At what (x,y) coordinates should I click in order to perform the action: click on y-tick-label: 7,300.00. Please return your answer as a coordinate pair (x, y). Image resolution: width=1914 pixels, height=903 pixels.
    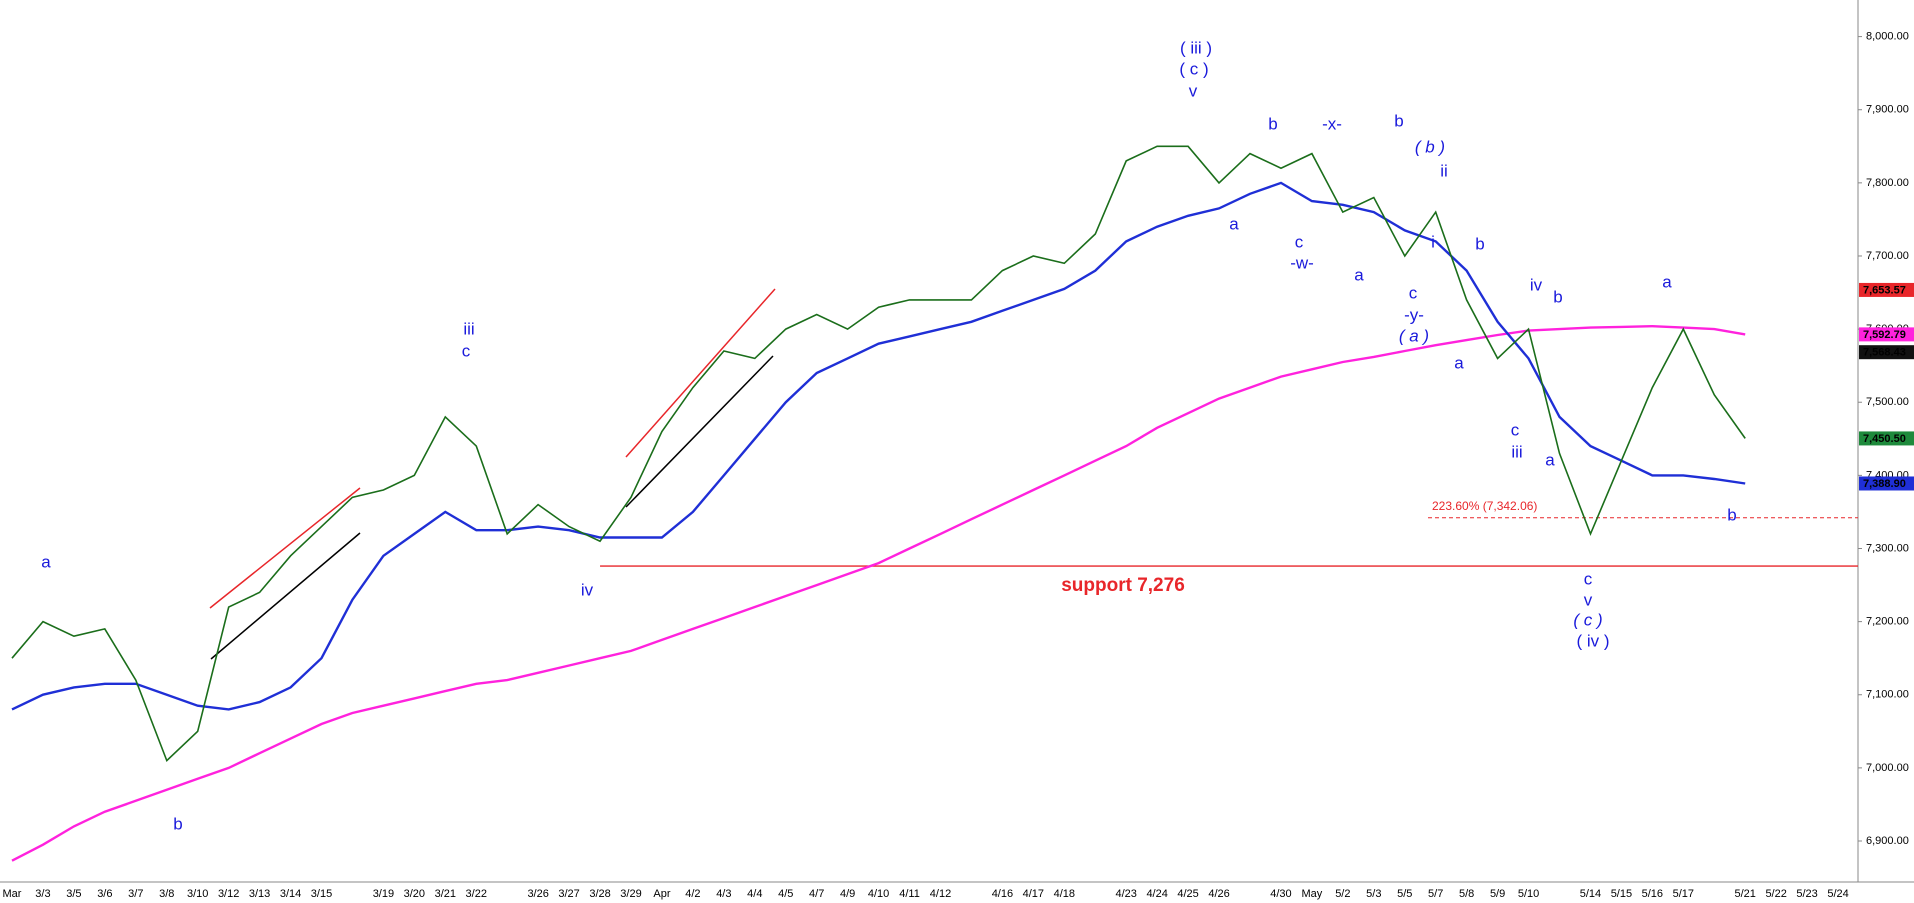
    Looking at the image, I should click on (1887, 548).